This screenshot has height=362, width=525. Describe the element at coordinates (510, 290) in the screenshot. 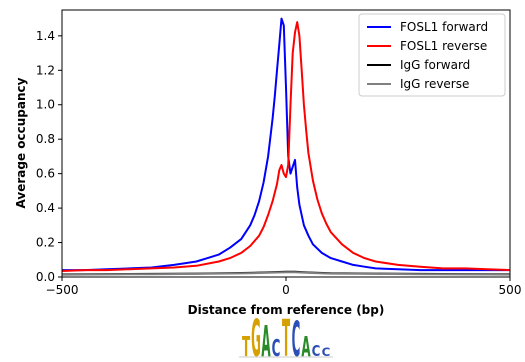

I see `x-tick-label: 500` at that location.